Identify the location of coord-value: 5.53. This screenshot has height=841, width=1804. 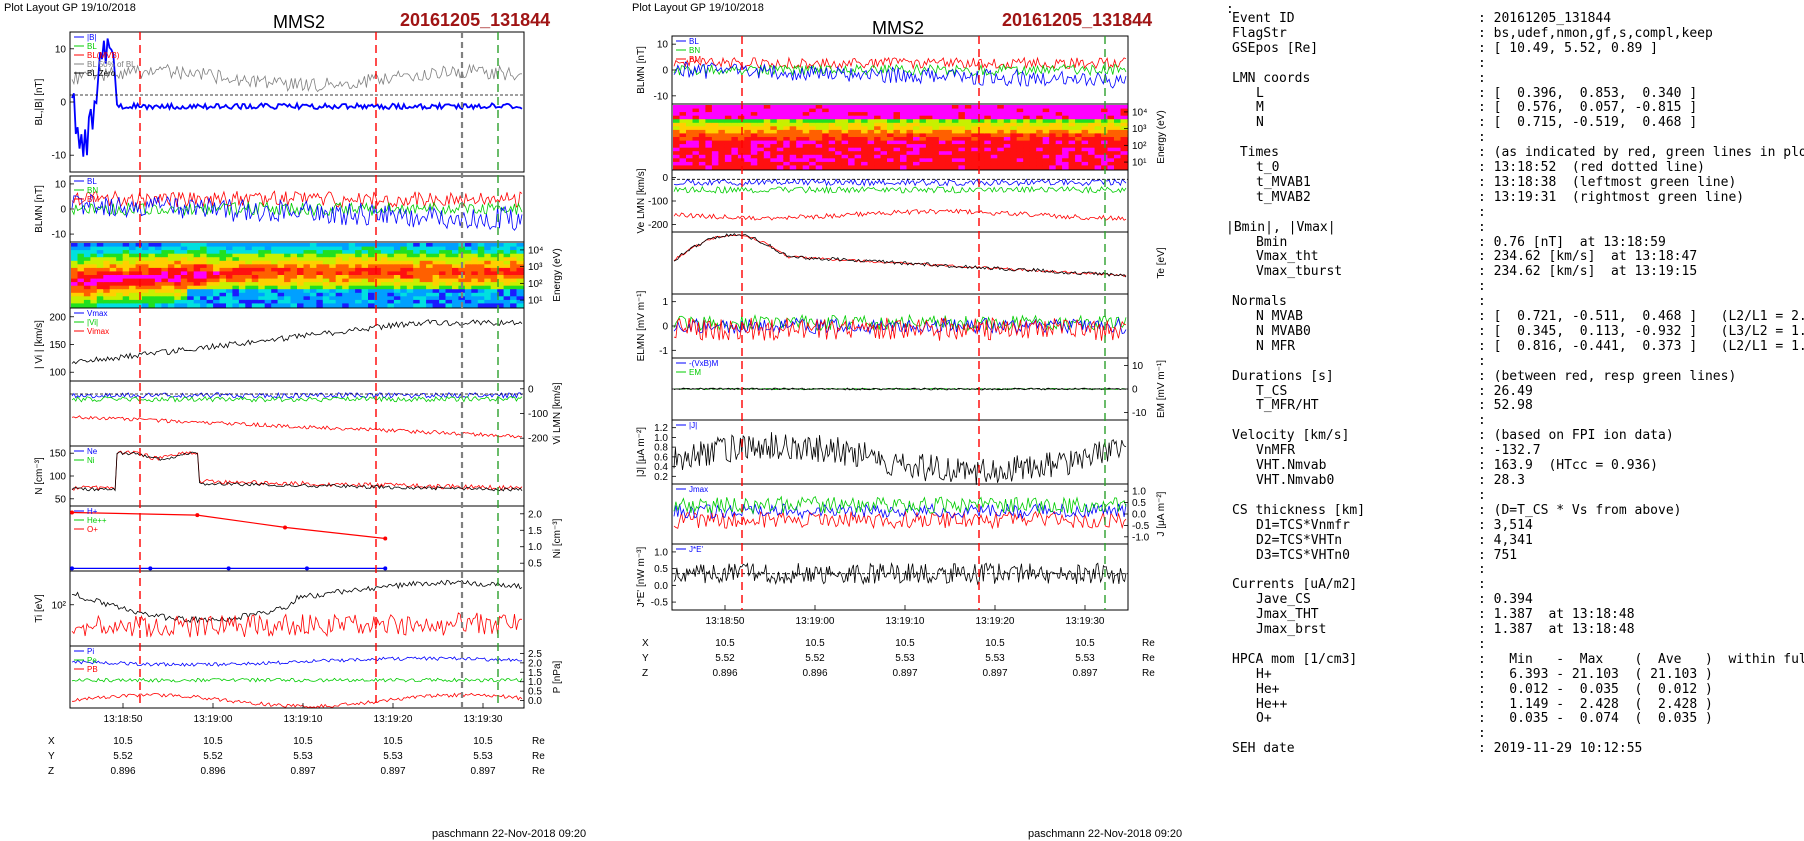
(393, 756).